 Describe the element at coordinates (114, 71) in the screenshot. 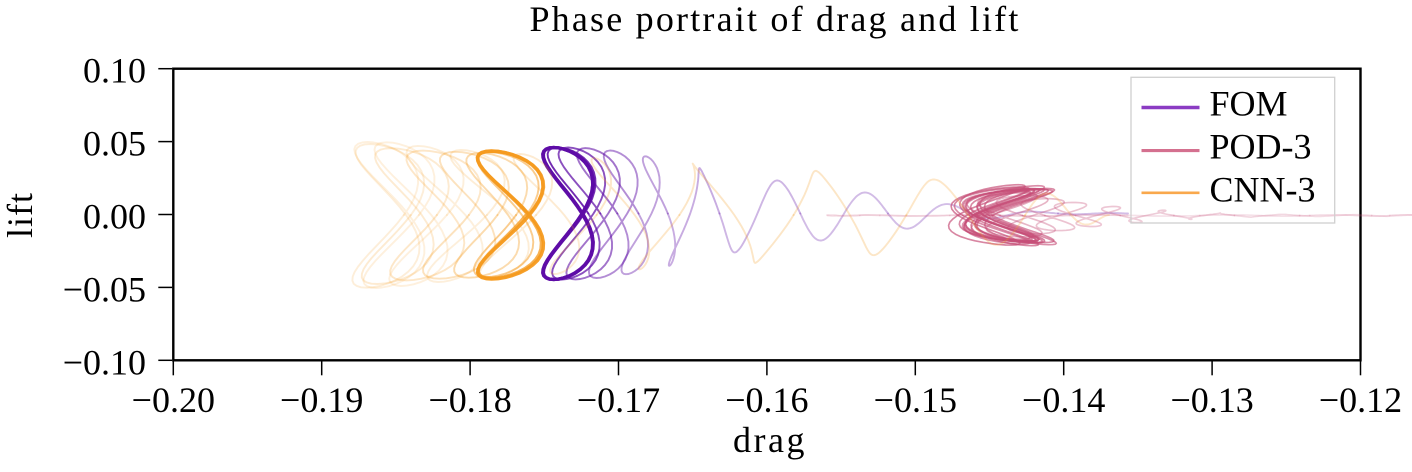

I see `svg-text: 0.10` at that location.